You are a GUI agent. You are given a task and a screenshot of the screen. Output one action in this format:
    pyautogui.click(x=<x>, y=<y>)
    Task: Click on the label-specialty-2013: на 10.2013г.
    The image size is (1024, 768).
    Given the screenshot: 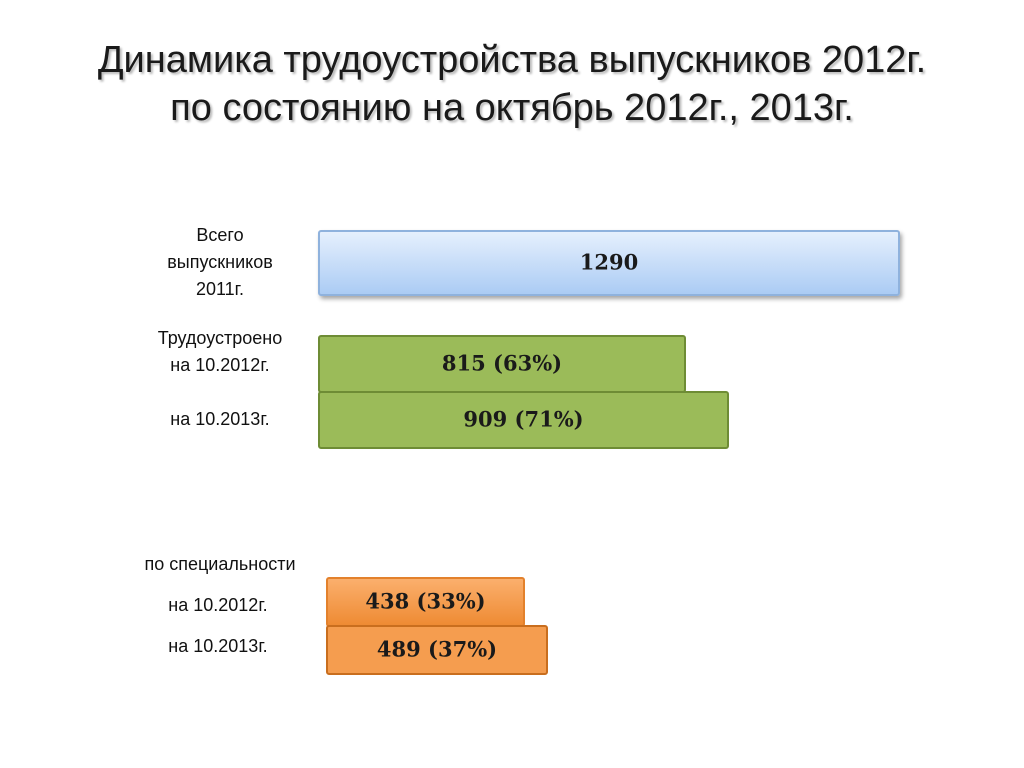 What is the action you would take?
    pyautogui.click(x=218, y=646)
    